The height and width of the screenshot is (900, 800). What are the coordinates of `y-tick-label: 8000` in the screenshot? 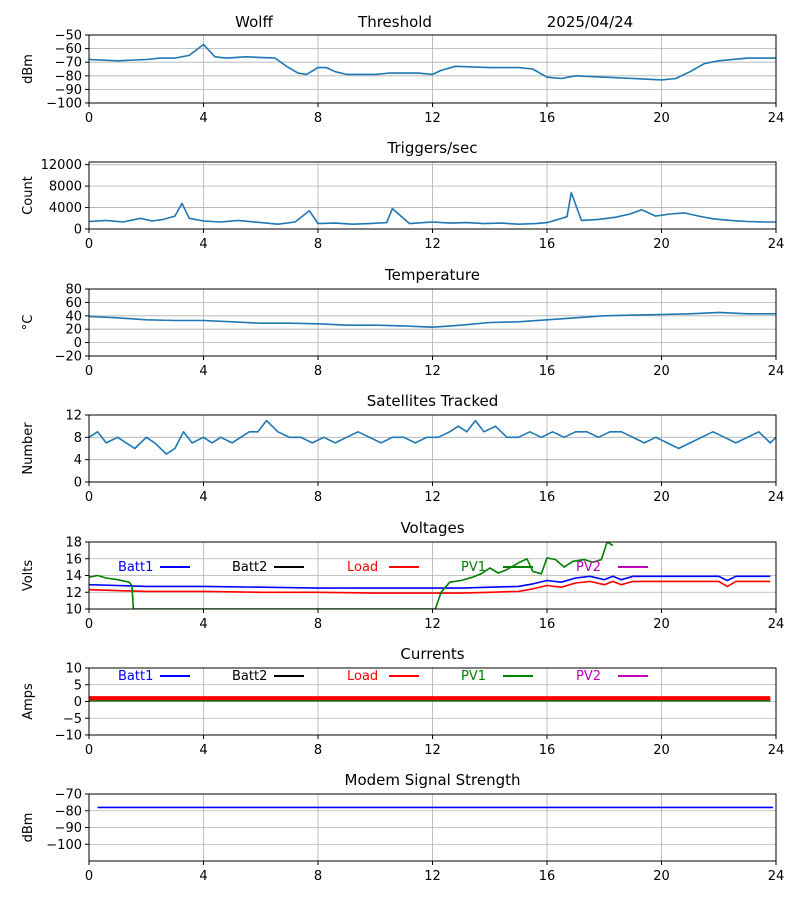 It's located at (65, 187).